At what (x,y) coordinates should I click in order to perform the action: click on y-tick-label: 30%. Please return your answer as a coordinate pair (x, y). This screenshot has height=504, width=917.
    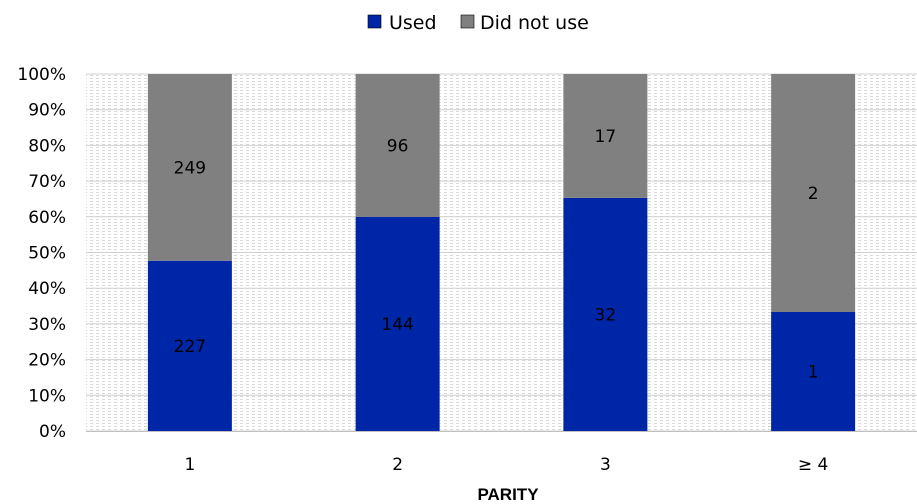
    Looking at the image, I should click on (47, 325).